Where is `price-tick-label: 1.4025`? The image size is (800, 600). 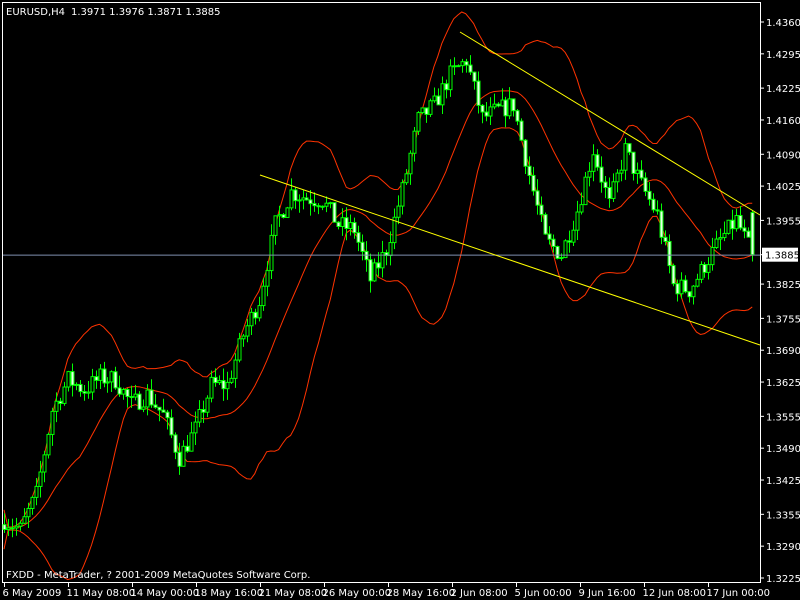
price-tick-label: 1.4025 is located at coordinates (783, 187).